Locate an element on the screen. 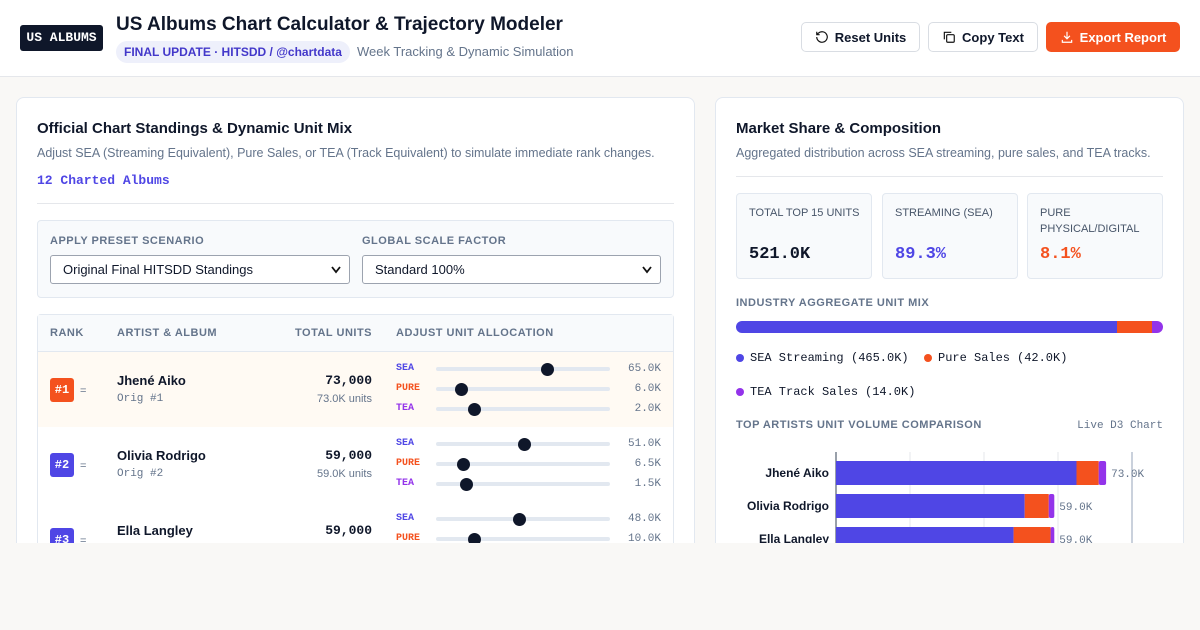 This screenshot has height=630, width=1200. total-units: 73,000 is located at coordinates (348, 380).